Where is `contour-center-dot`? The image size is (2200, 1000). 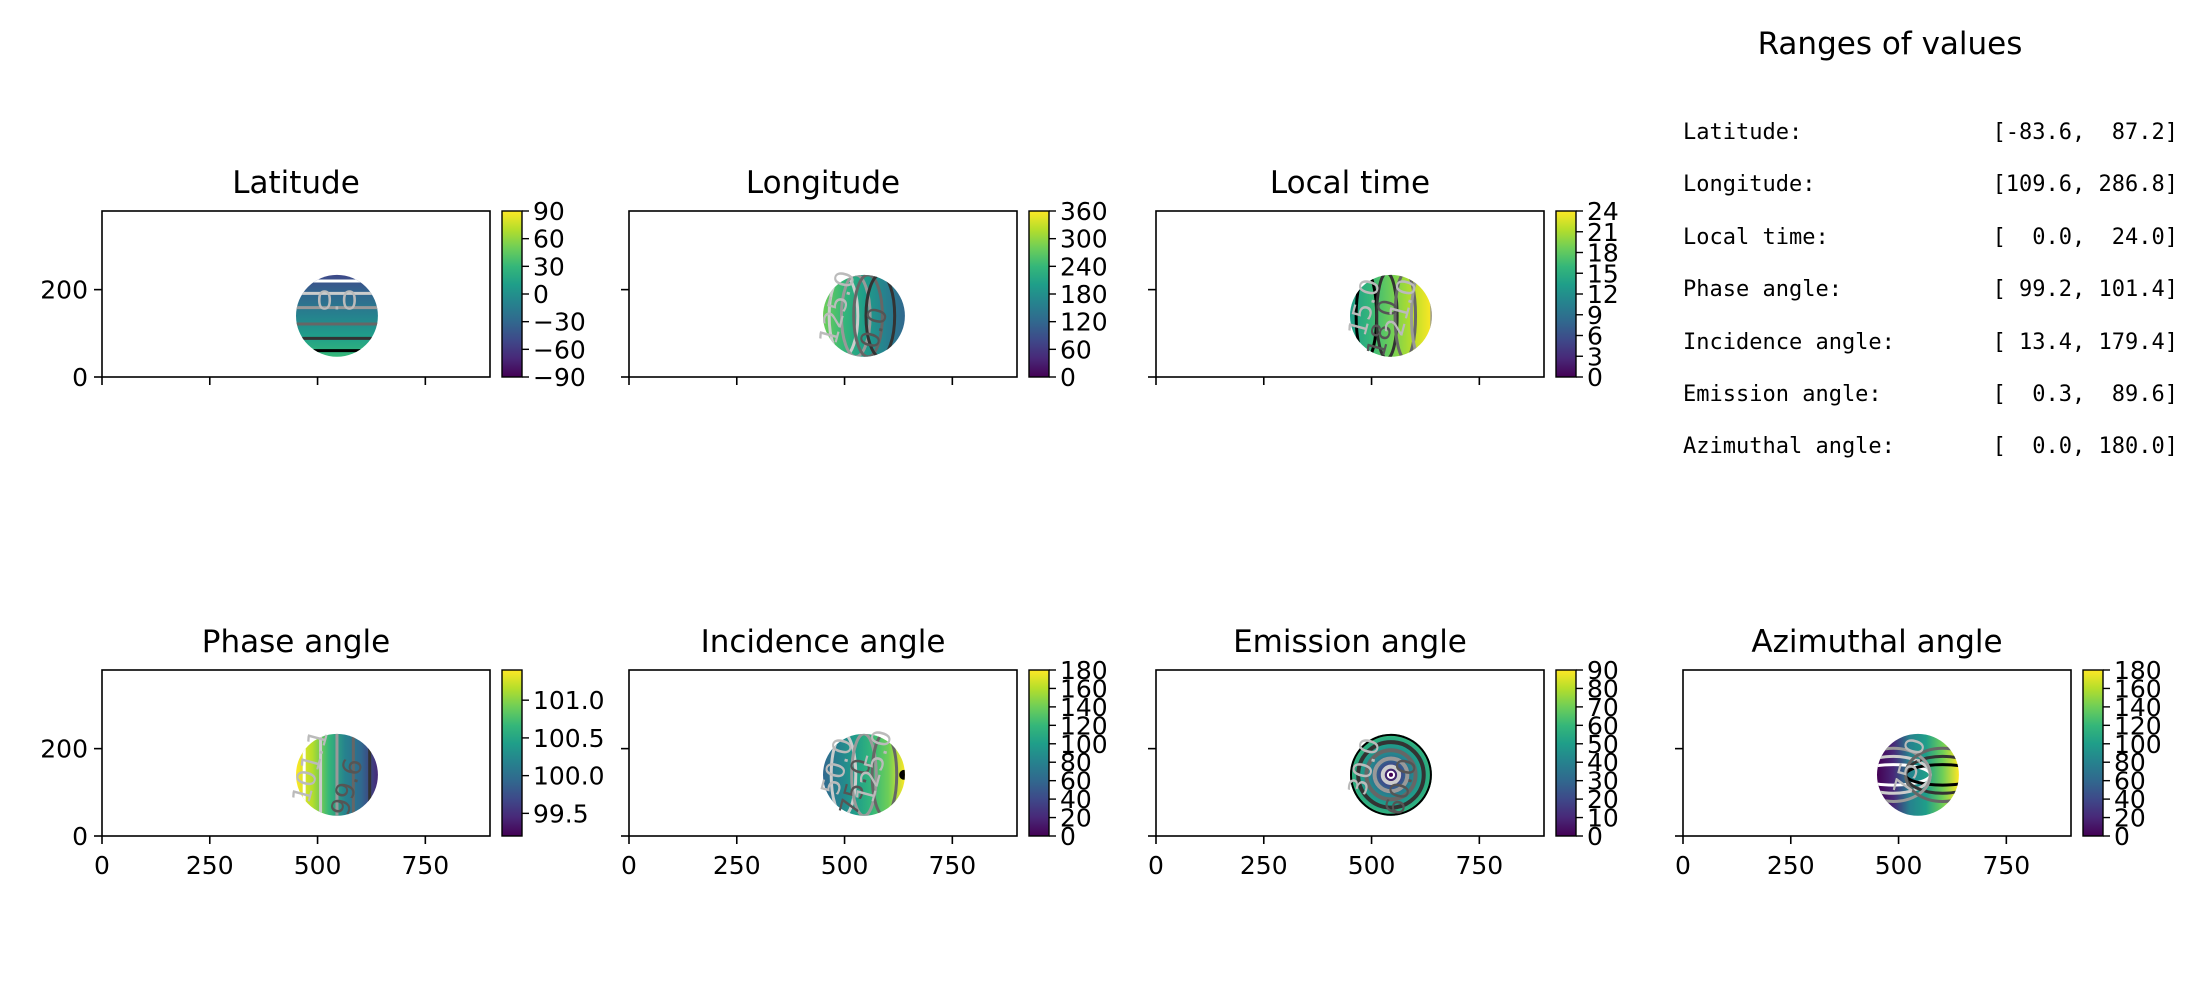
contour-center-dot is located at coordinates (1391, 774).